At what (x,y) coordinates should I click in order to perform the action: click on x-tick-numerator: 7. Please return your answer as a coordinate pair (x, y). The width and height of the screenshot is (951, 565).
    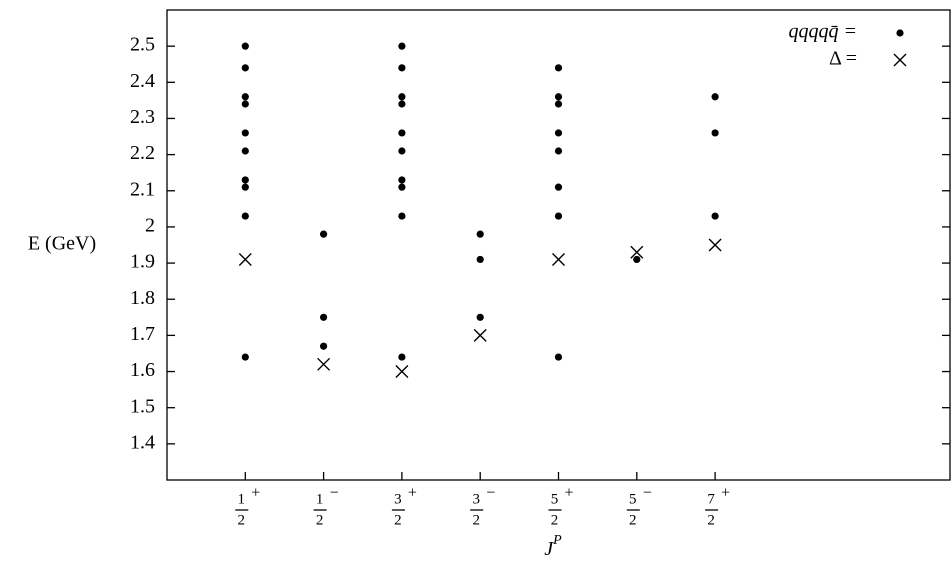
    Looking at the image, I should click on (711, 499).